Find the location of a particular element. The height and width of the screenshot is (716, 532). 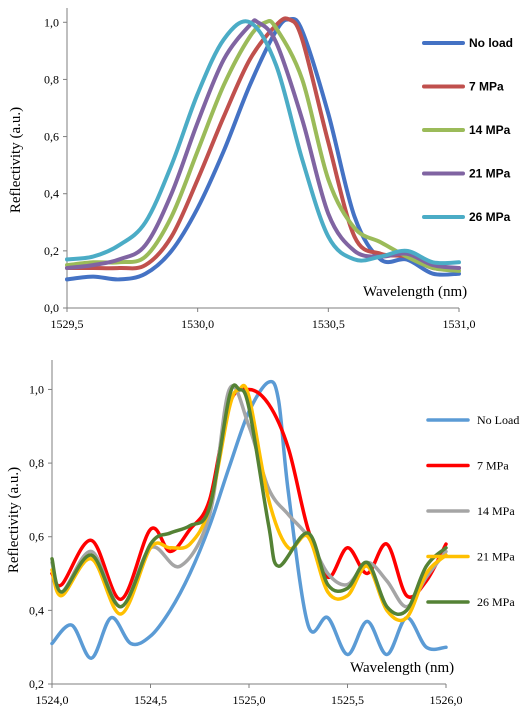

x-tick-label: 1530,5 is located at coordinates (328, 324).